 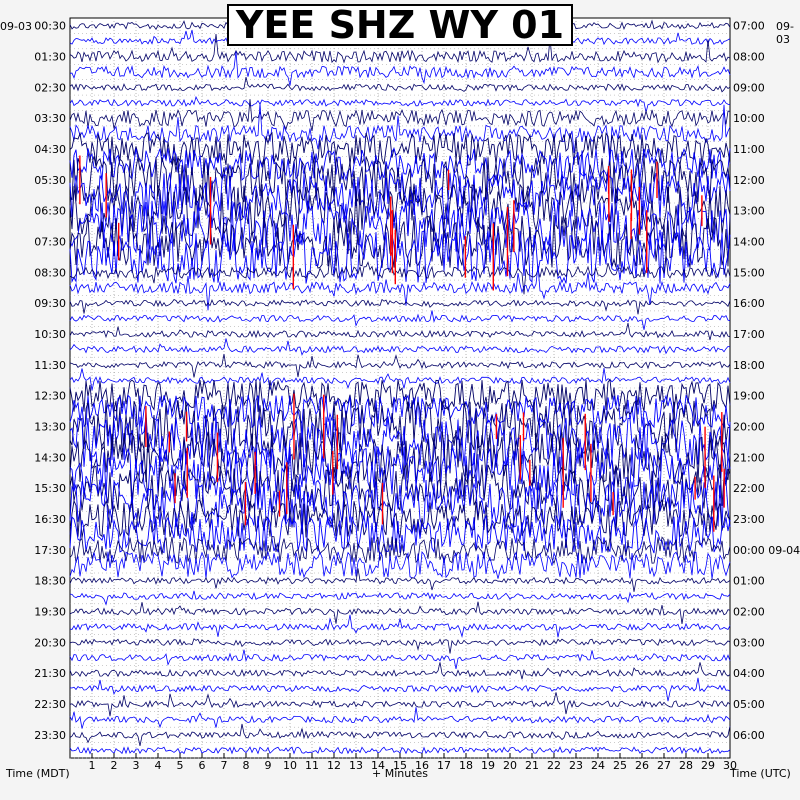 What do you see at coordinates (532, 765) in the screenshot?
I see `x-tick-label: 21` at bounding box center [532, 765].